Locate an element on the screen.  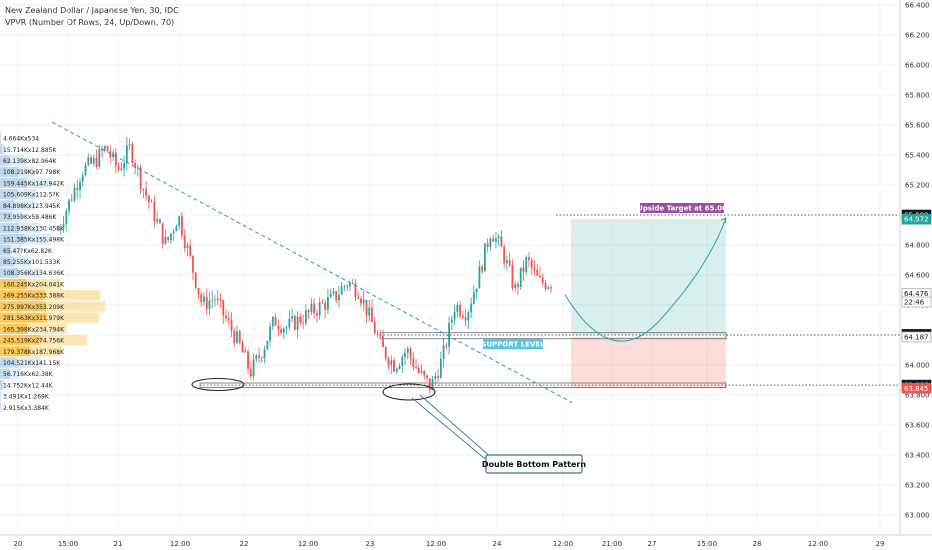
time-tick-label: 15:00 is located at coordinates (68, 544).